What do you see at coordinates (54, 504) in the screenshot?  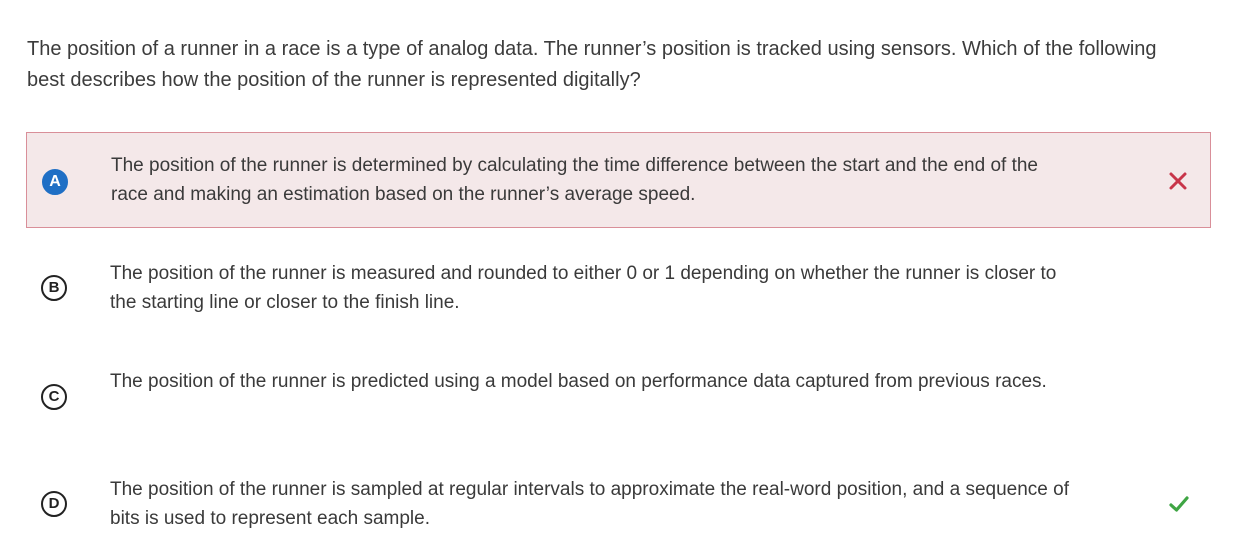 I see `option-letter-badge-d: D` at bounding box center [54, 504].